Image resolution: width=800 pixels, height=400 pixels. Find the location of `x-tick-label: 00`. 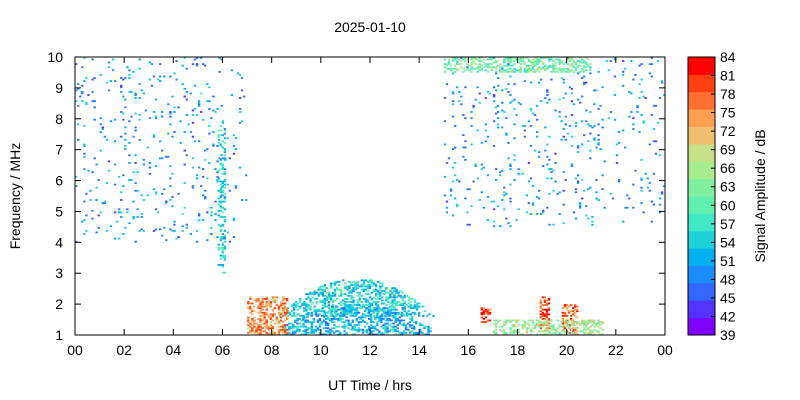

x-tick-label: 00 is located at coordinates (75, 350).